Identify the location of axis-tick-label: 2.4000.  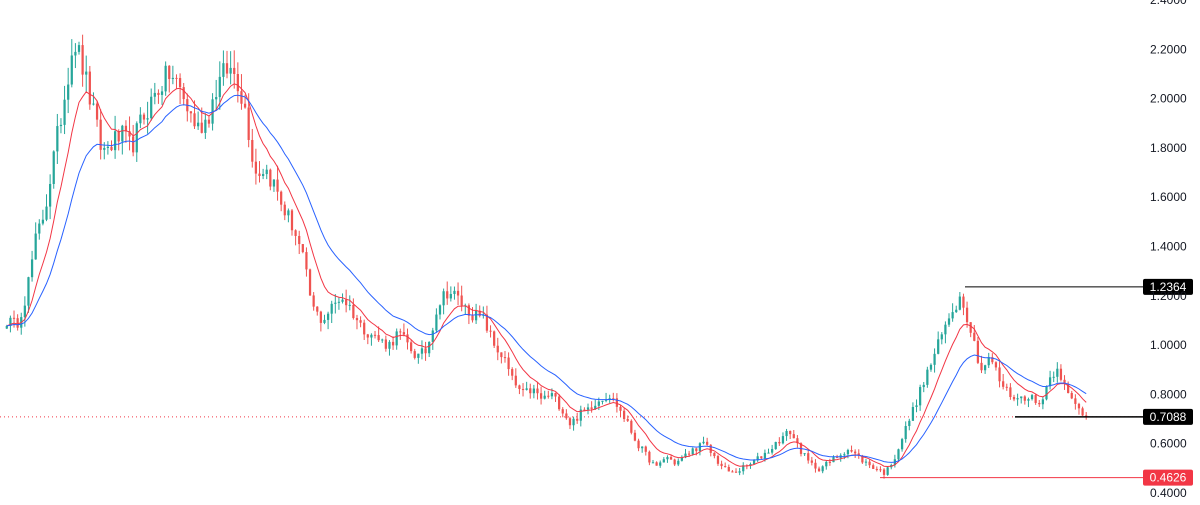
(1168, 3).